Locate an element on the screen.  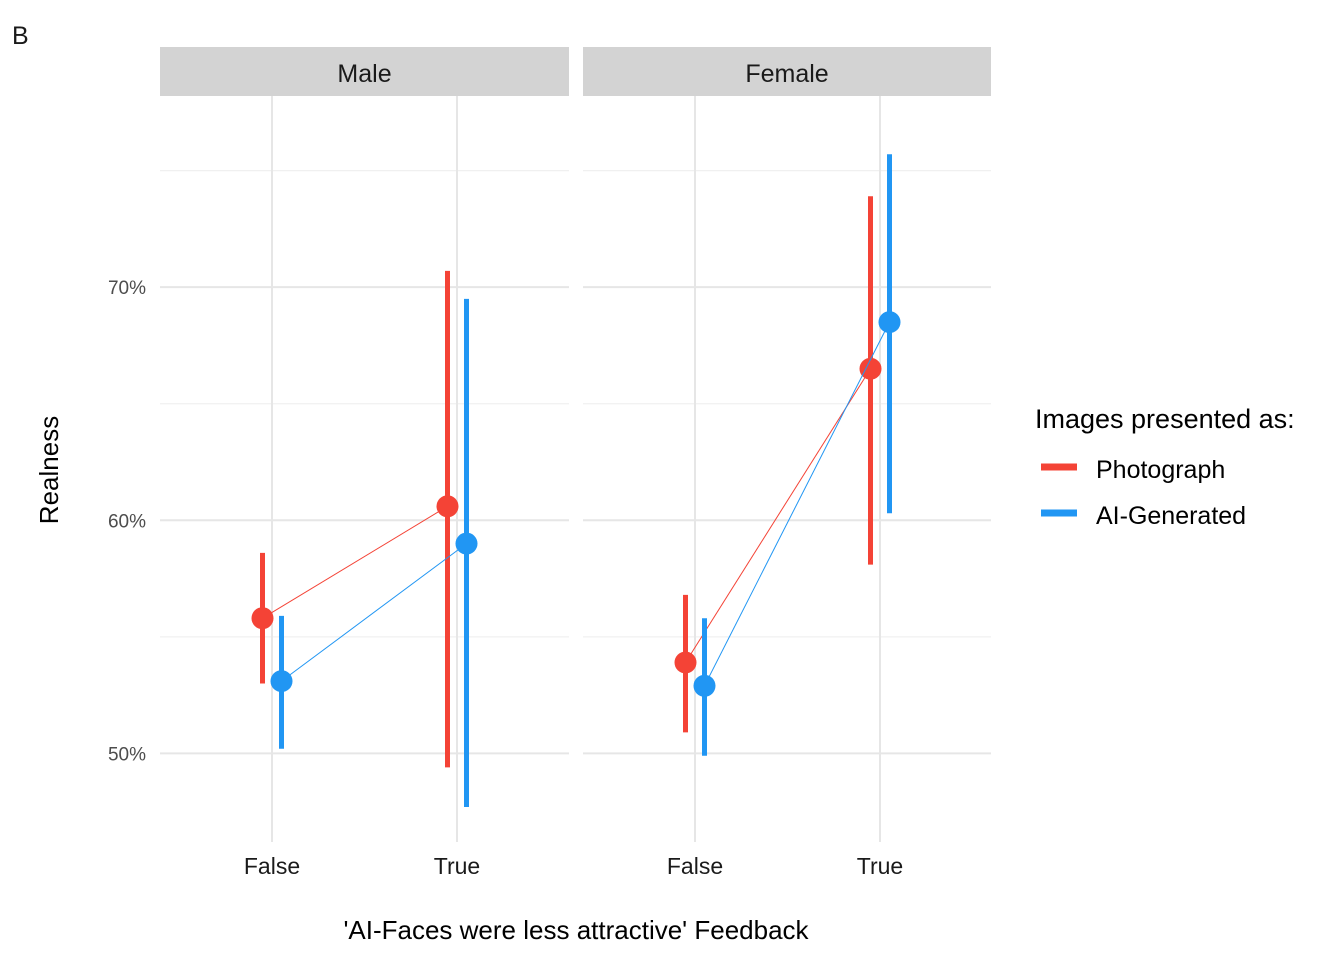
y-axis-ticks: 50% 60% 70% is located at coordinates (127, 521).